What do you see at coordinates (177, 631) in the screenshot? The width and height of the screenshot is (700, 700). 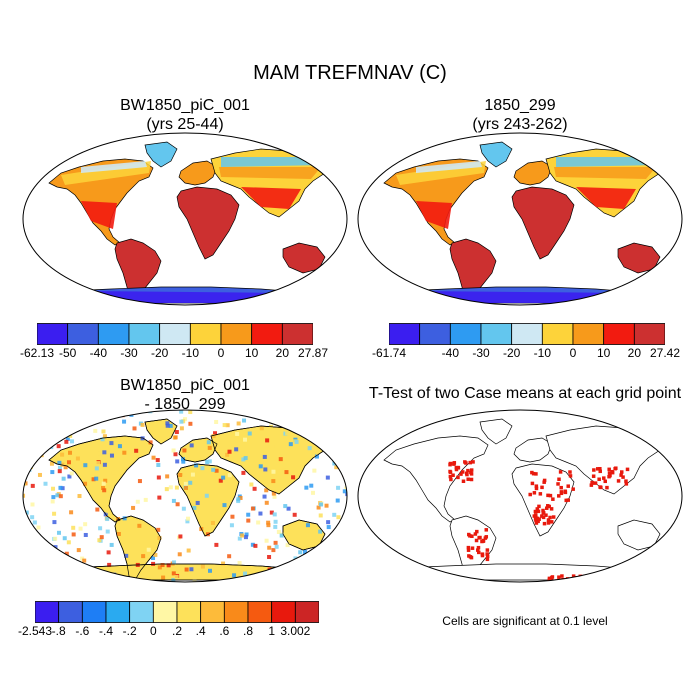 I see `colorbar-tick-label: .2` at bounding box center [177, 631].